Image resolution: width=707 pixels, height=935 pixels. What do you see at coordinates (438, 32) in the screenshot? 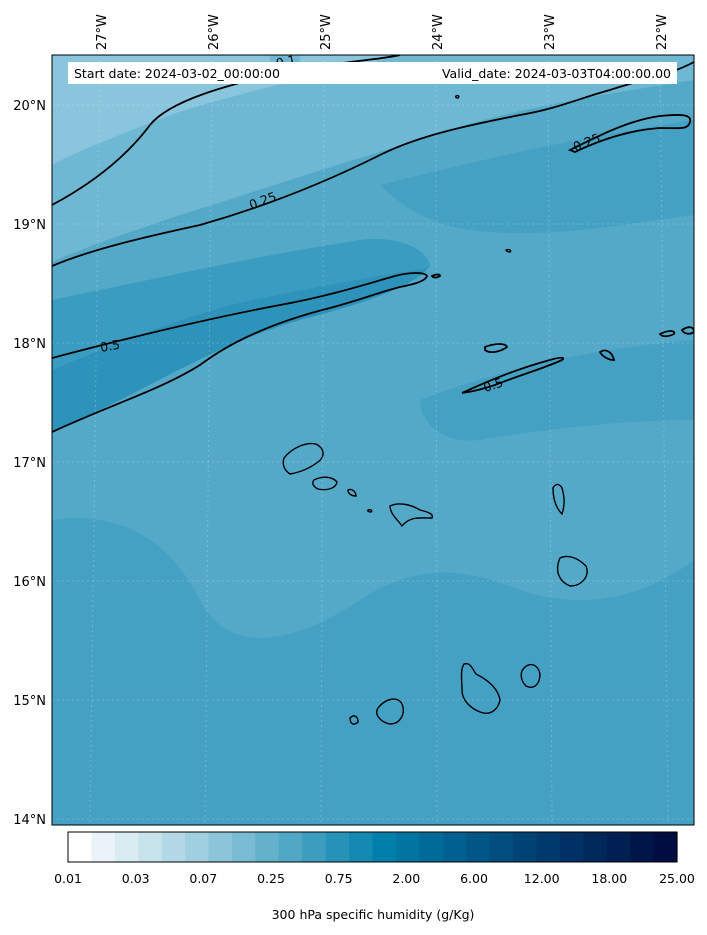
I see `lon-label: 24°W` at bounding box center [438, 32].